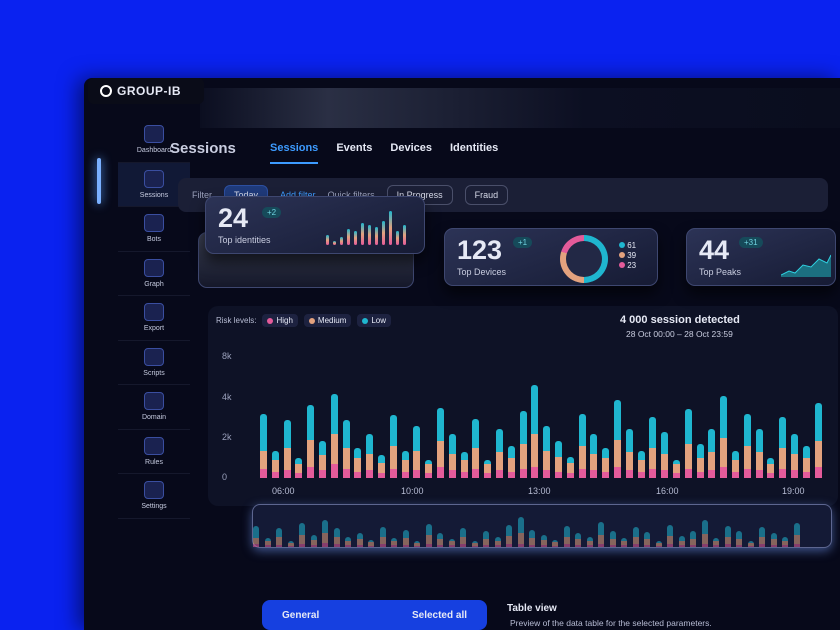  I want to click on tab-events: Events, so click(354, 148).